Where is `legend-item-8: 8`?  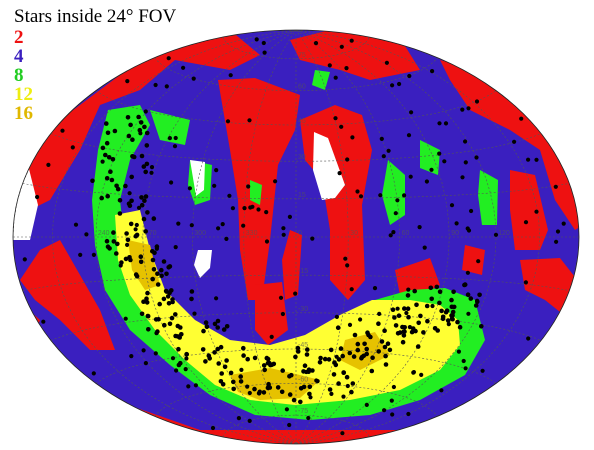 legend-item-8: 8 is located at coordinates (19, 75).